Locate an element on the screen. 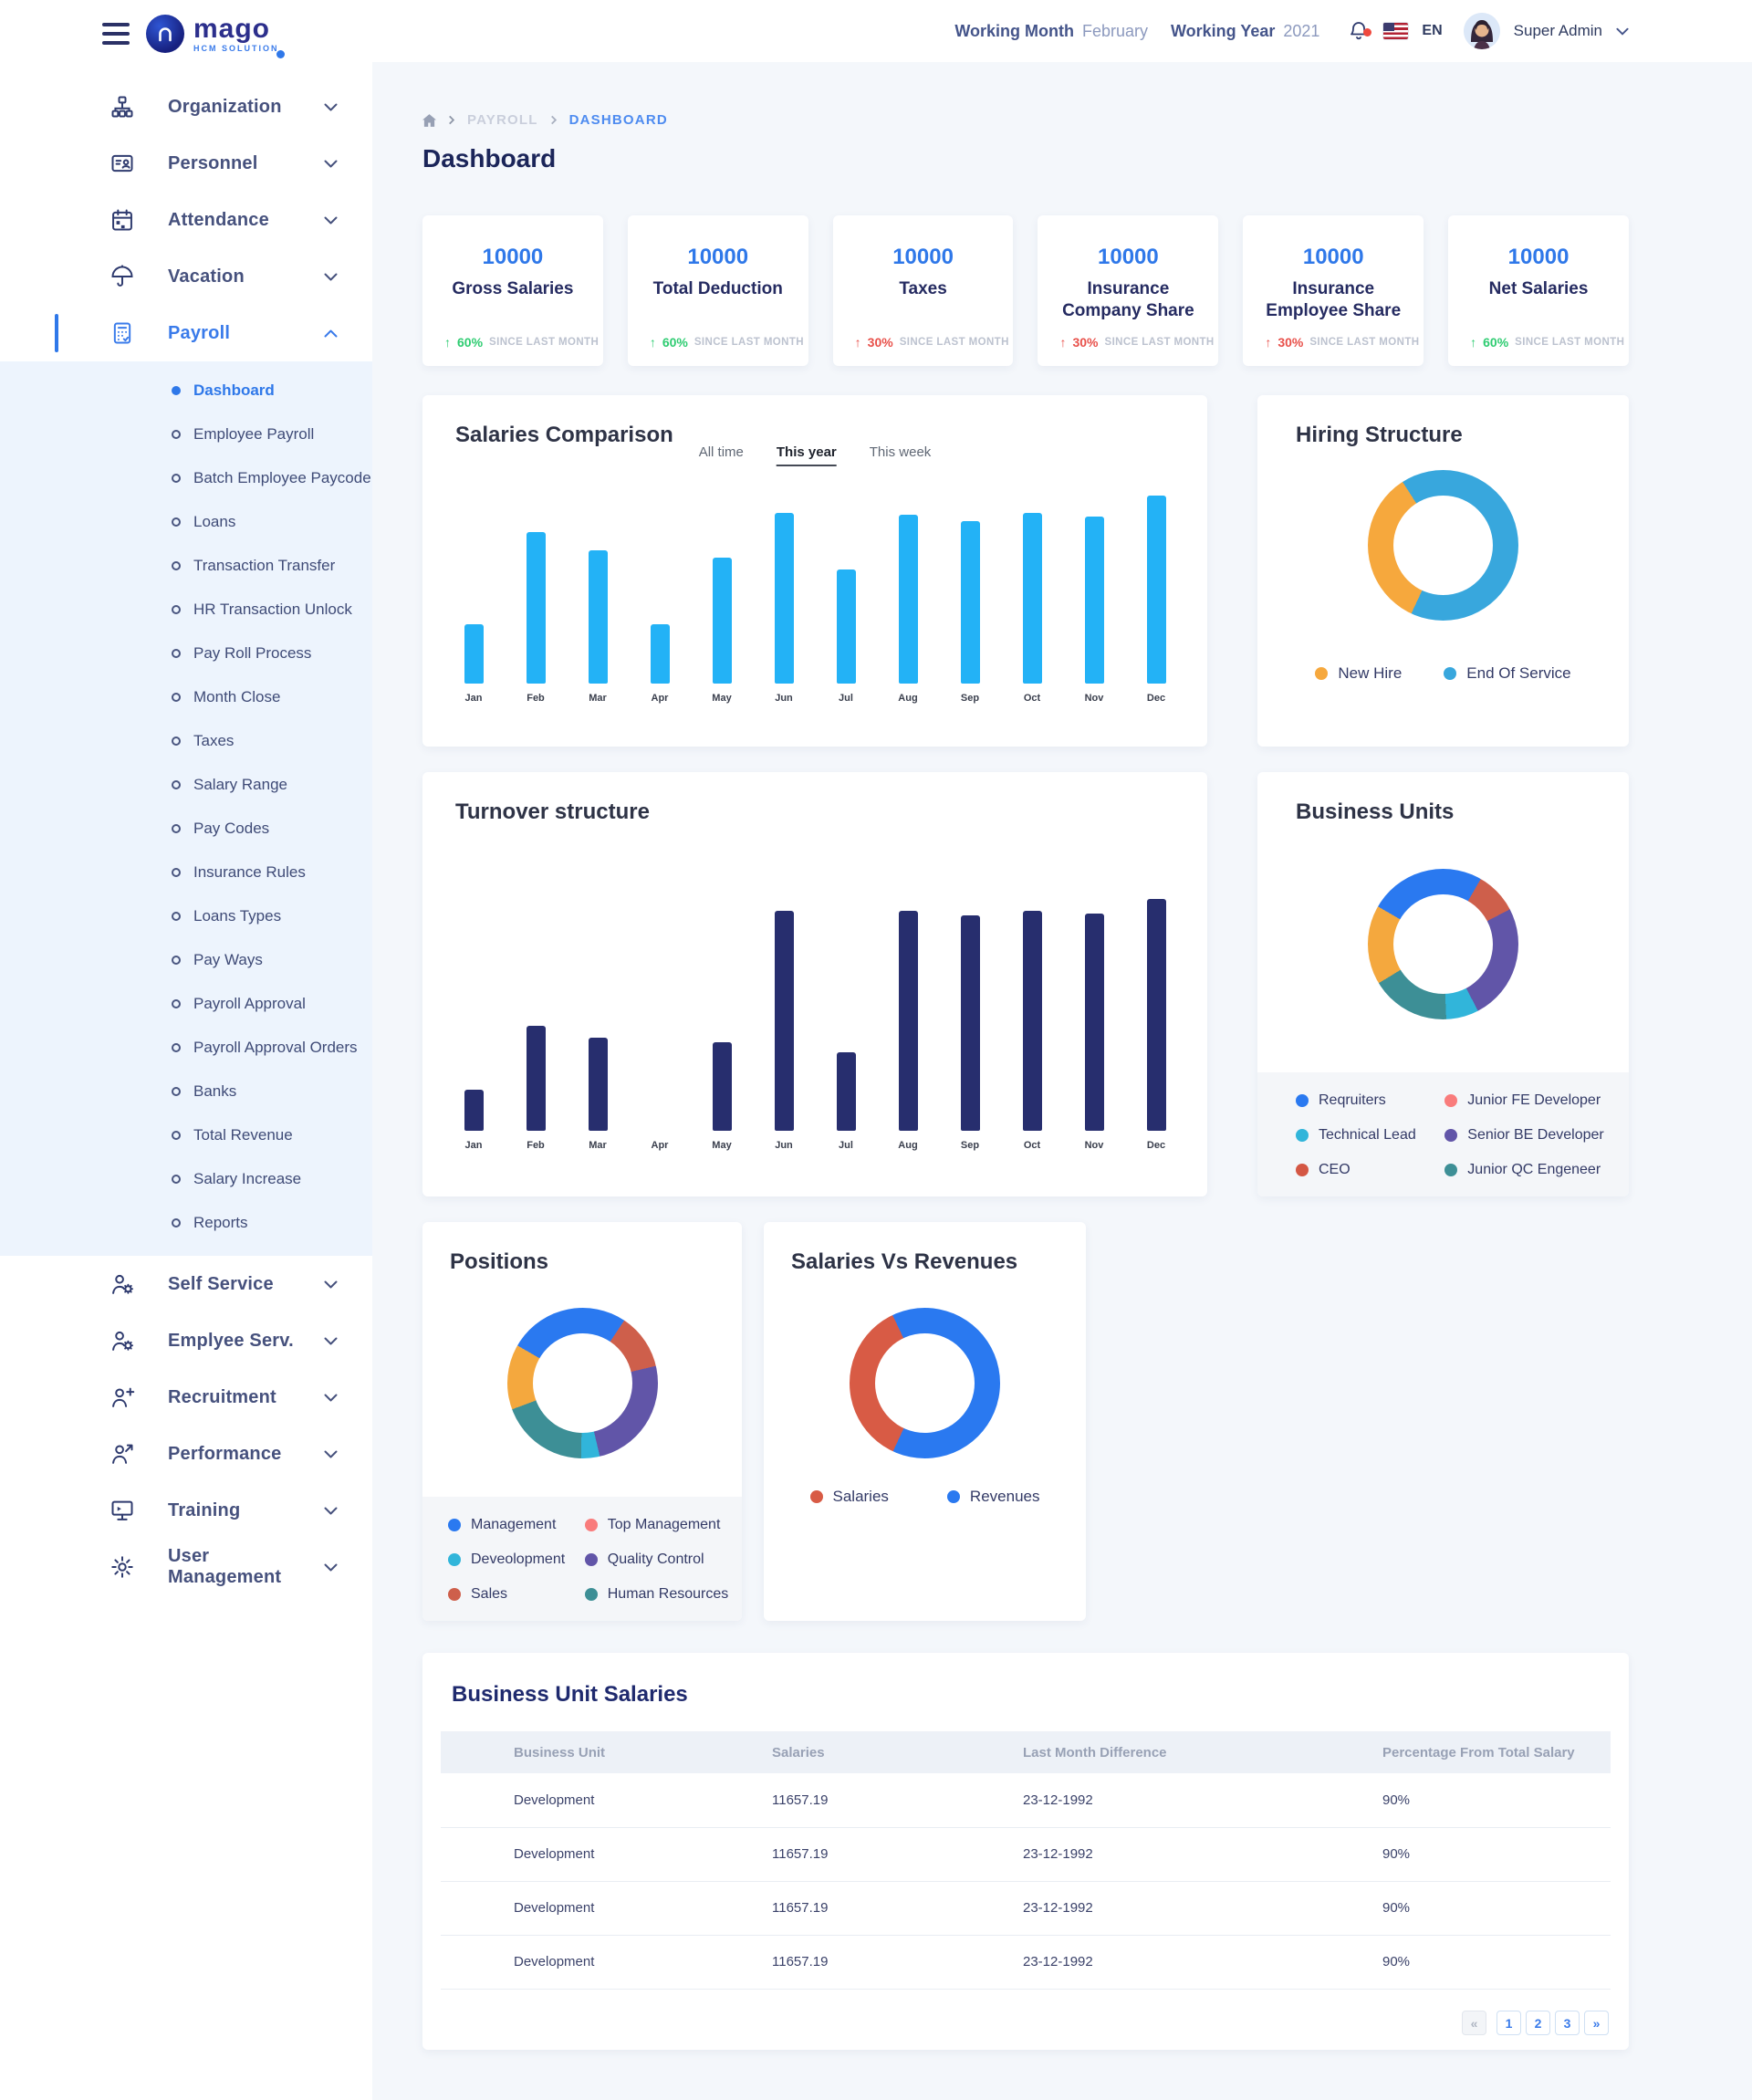  user-avatar is located at coordinates (1481, 31).